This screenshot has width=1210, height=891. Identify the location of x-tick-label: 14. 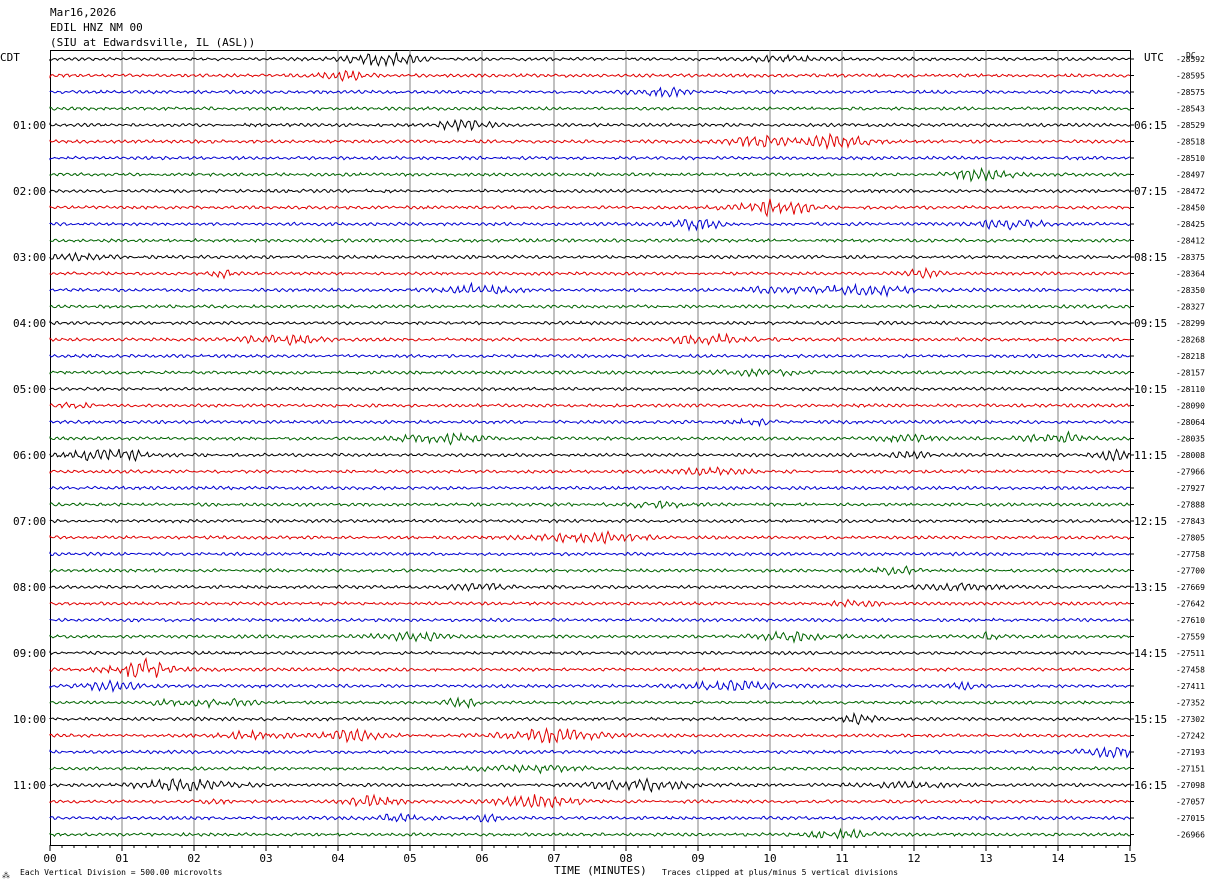
(1058, 858).